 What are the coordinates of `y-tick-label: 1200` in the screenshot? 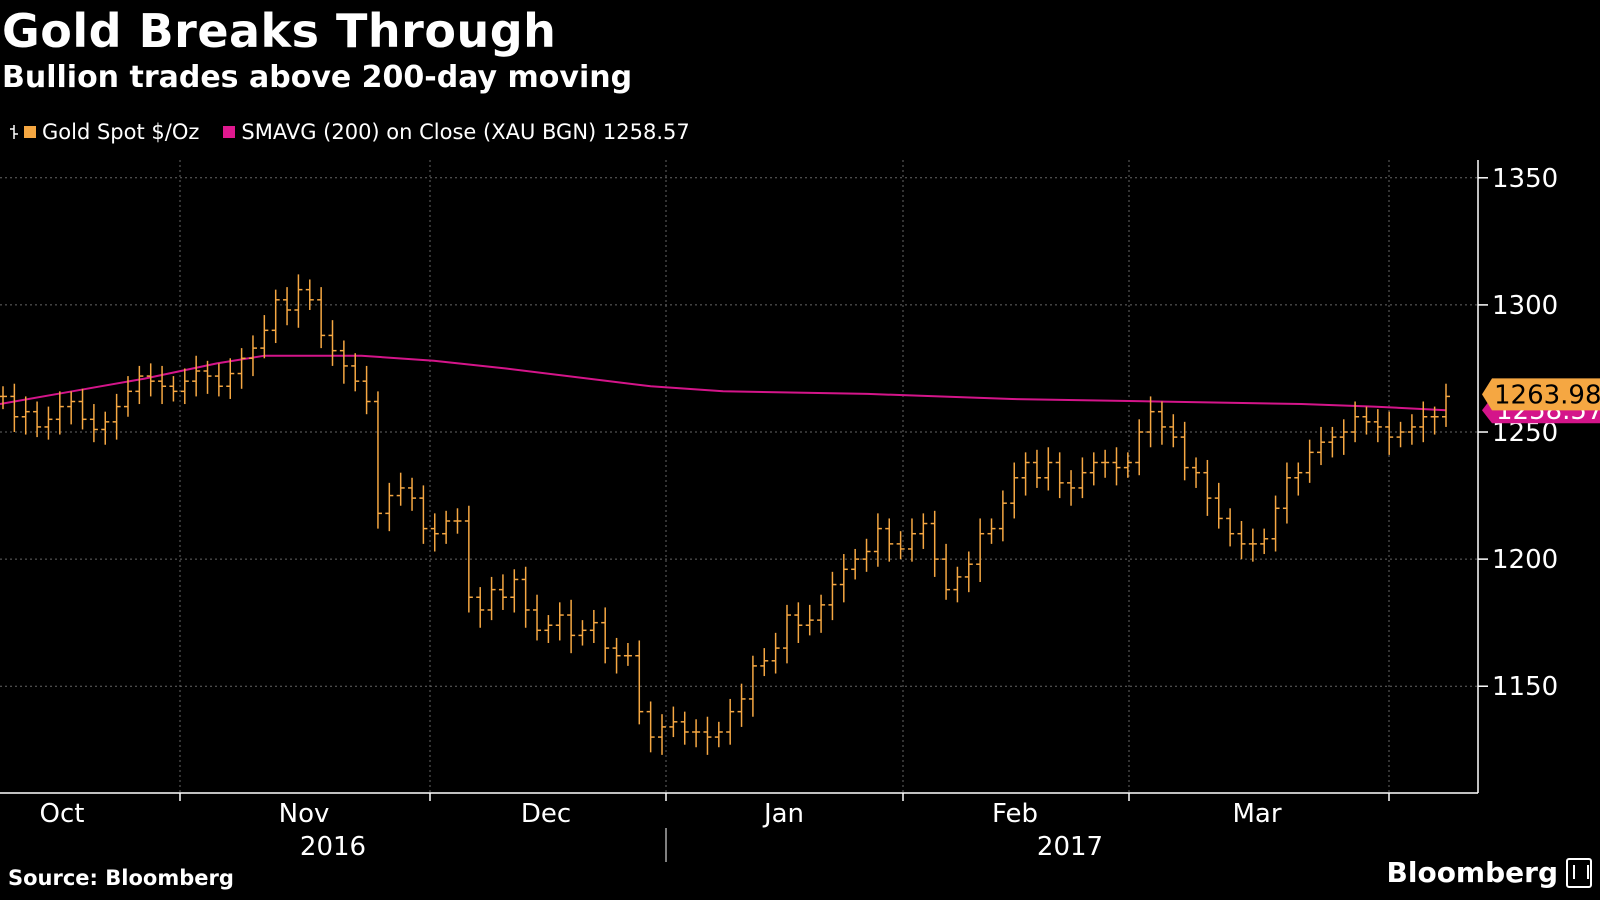 It's located at (1525, 560).